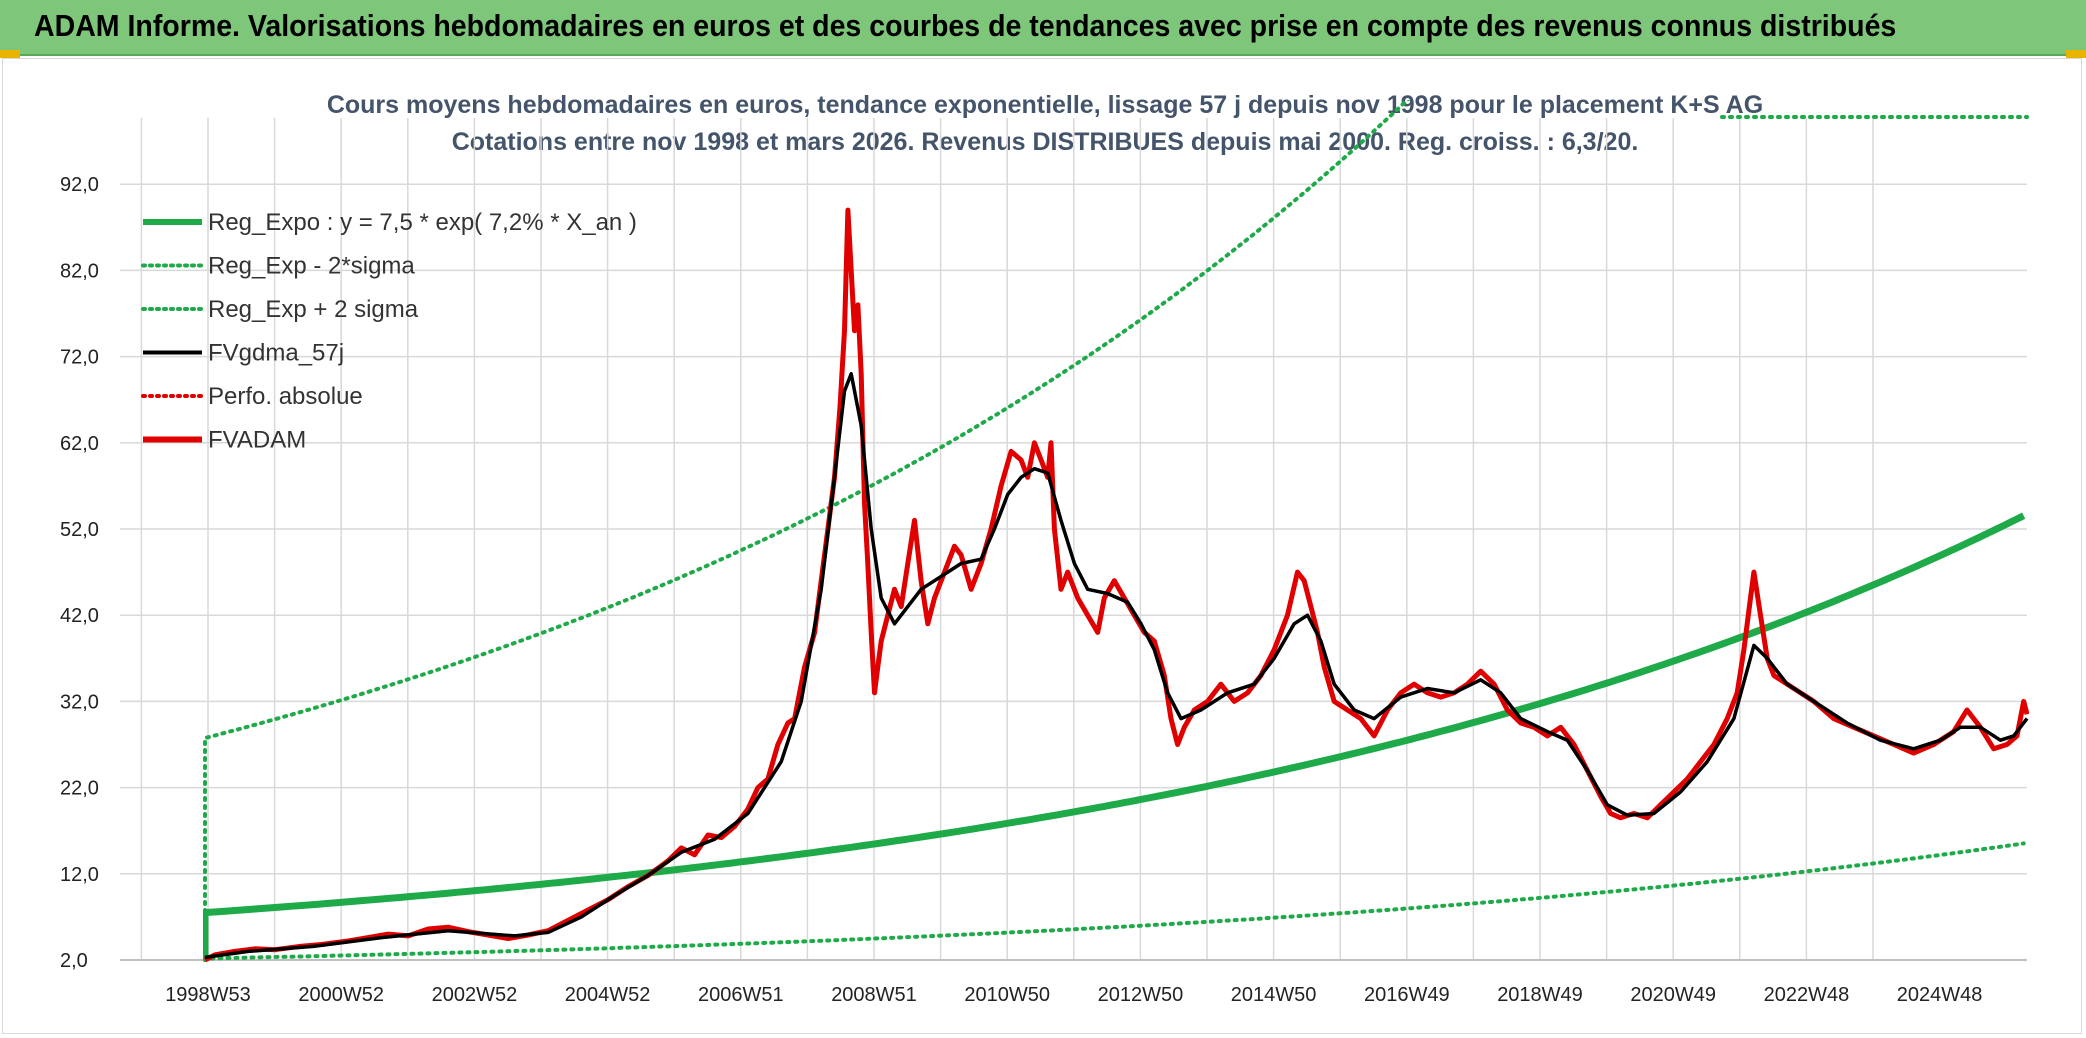 The width and height of the screenshot is (2086, 1038). What do you see at coordinates (1940, 995) in the screenshot?
I see `x-tick-label: 2024W48` at bounding box center [1940, 995].